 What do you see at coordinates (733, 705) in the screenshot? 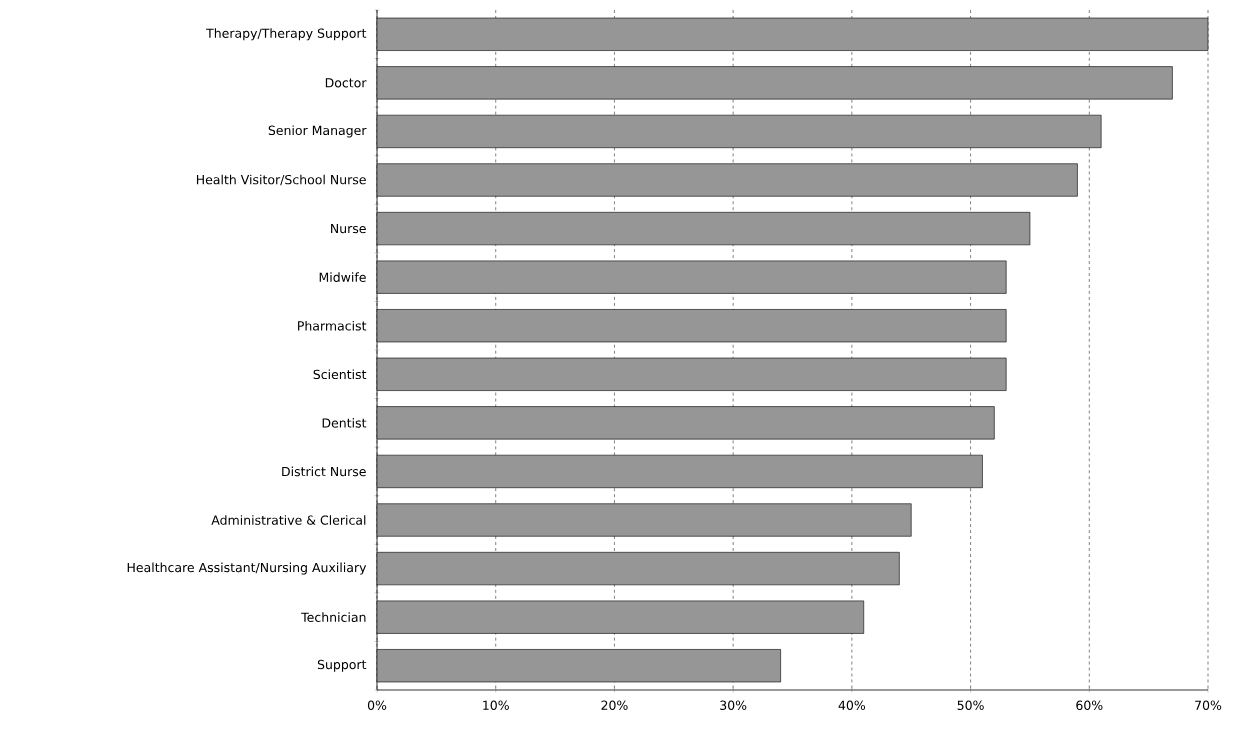
I see `x-tick-label: 30%` at bounding box center [733, 705].